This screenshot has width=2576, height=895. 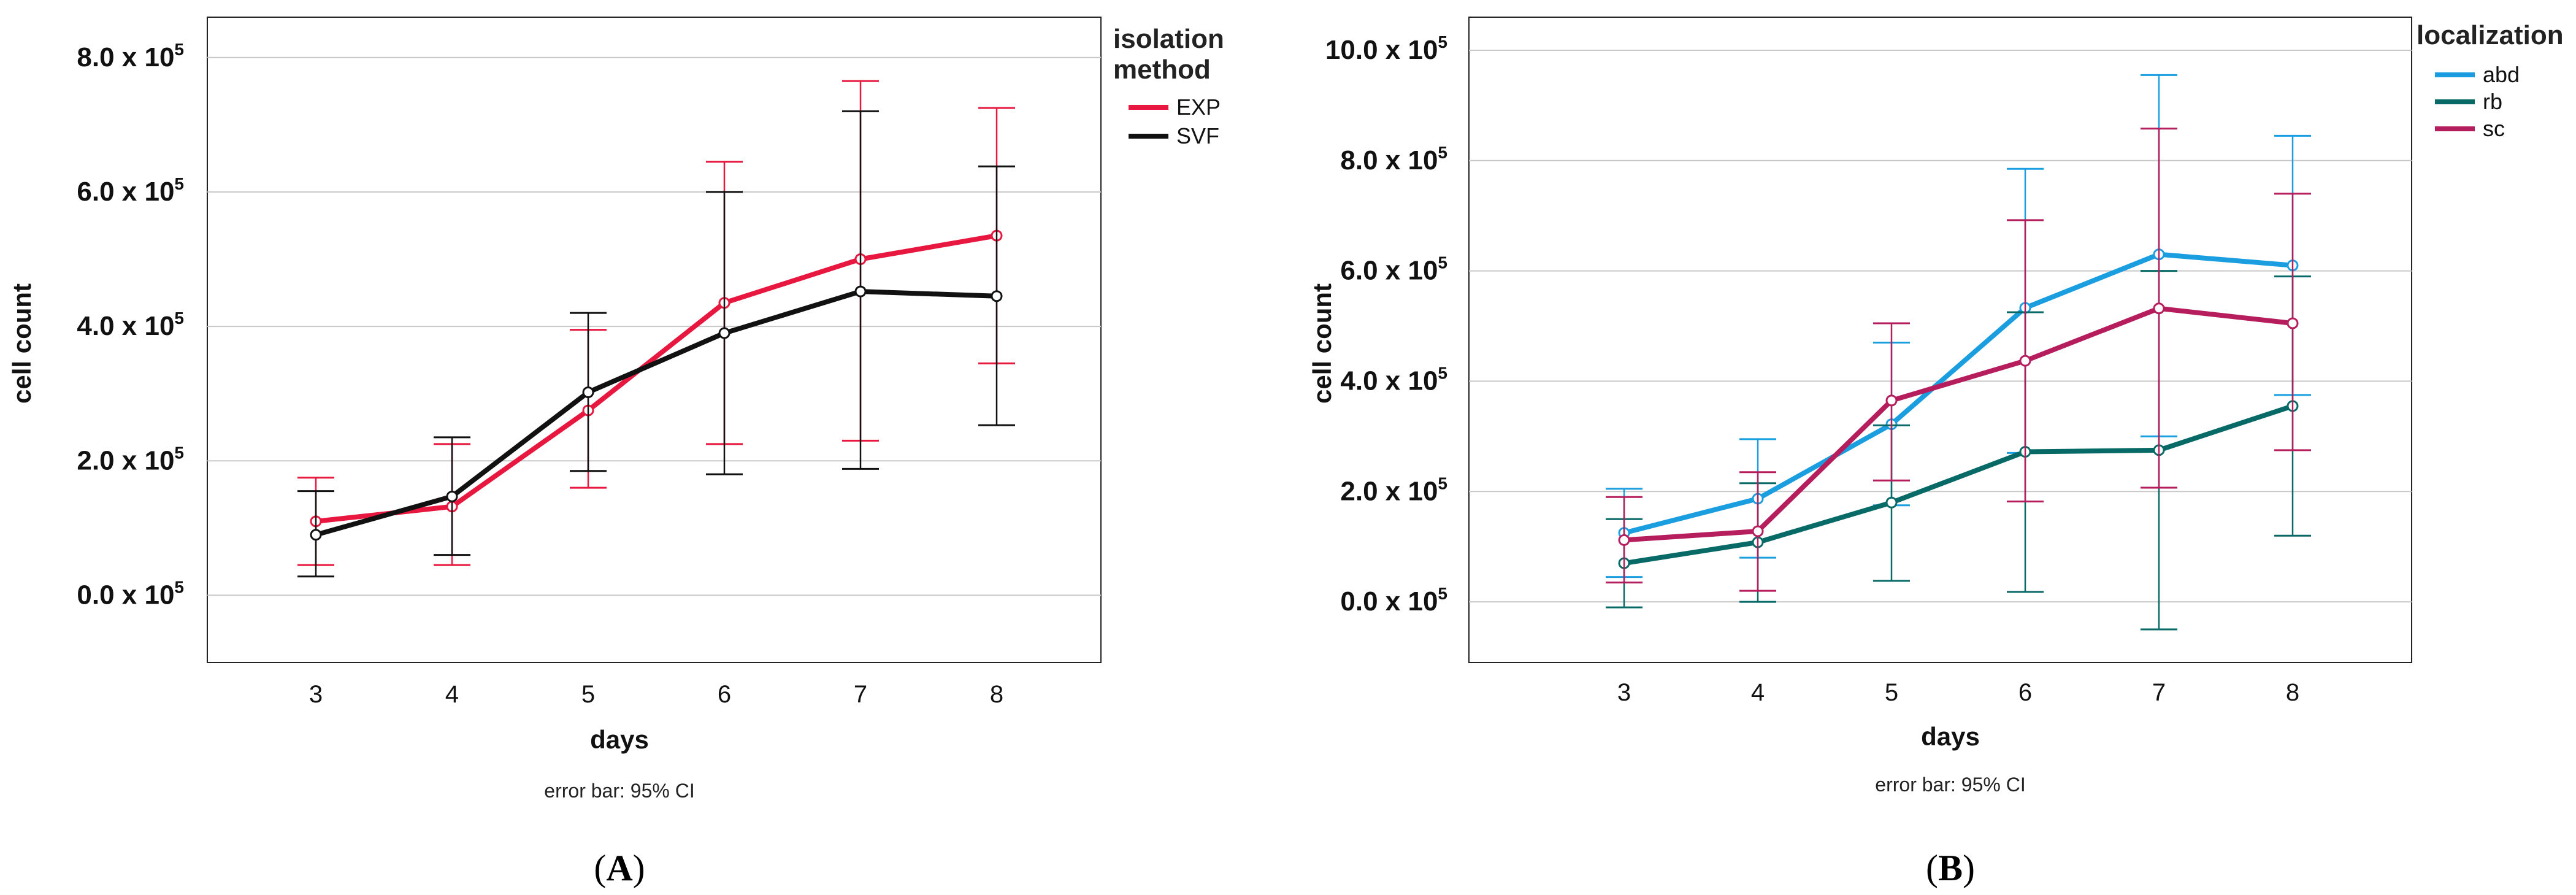 What do you see at coordinates (619, 739) in the screenshot?
I see `x-axis-title-a: days` at bounding box center [619, 739].